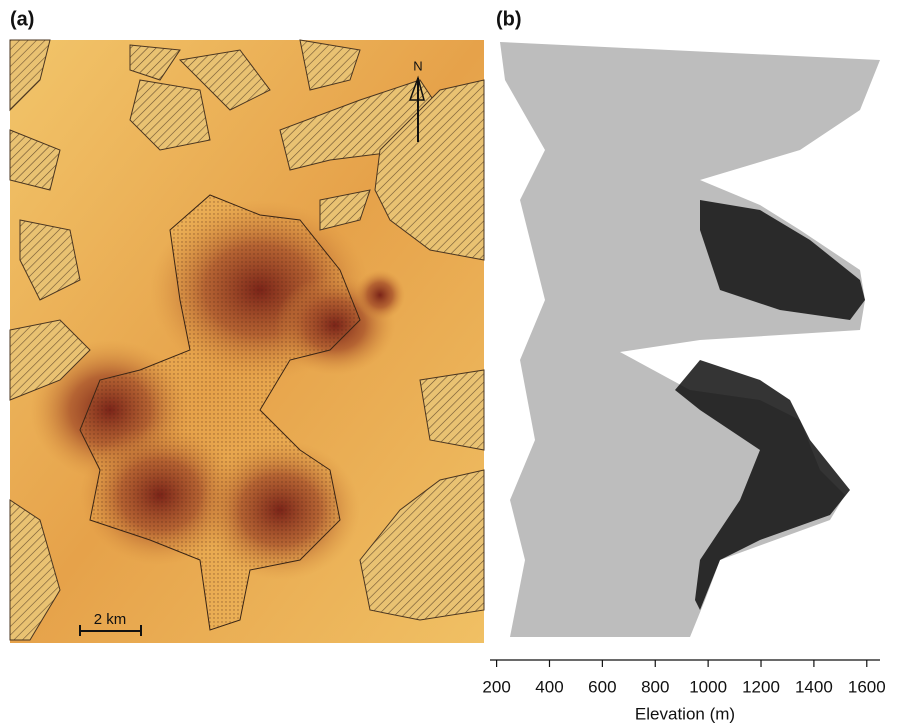  What do you see at coordinates (685, 713) in the screenshot?
I see `x-axis-label: Elevation (m)` at bounding box center [685, 713].